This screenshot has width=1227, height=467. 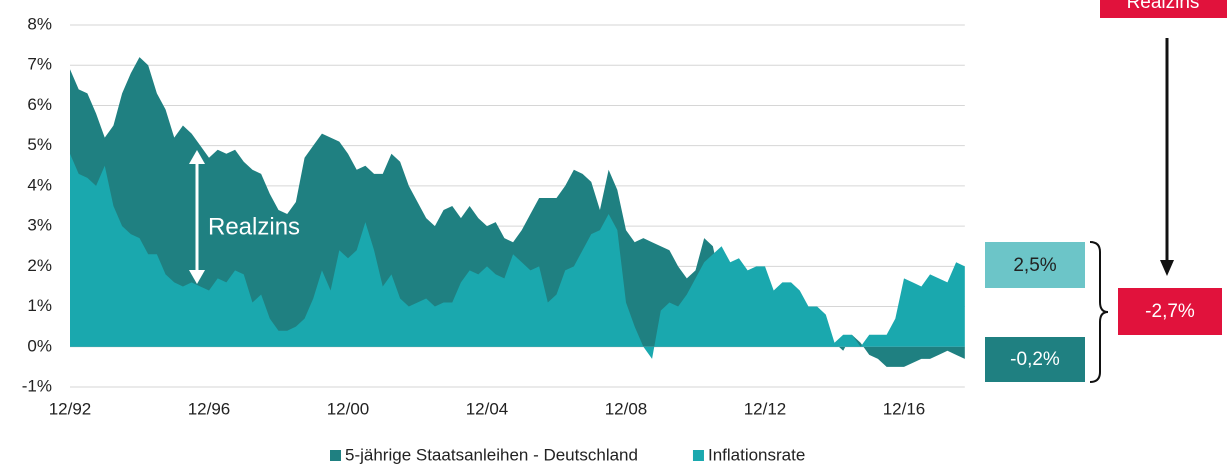 What do you see at coordinates (1163, 6) in the screenshot?
I see `realzins-header: Realzins` at bounding box center [1163, 6].